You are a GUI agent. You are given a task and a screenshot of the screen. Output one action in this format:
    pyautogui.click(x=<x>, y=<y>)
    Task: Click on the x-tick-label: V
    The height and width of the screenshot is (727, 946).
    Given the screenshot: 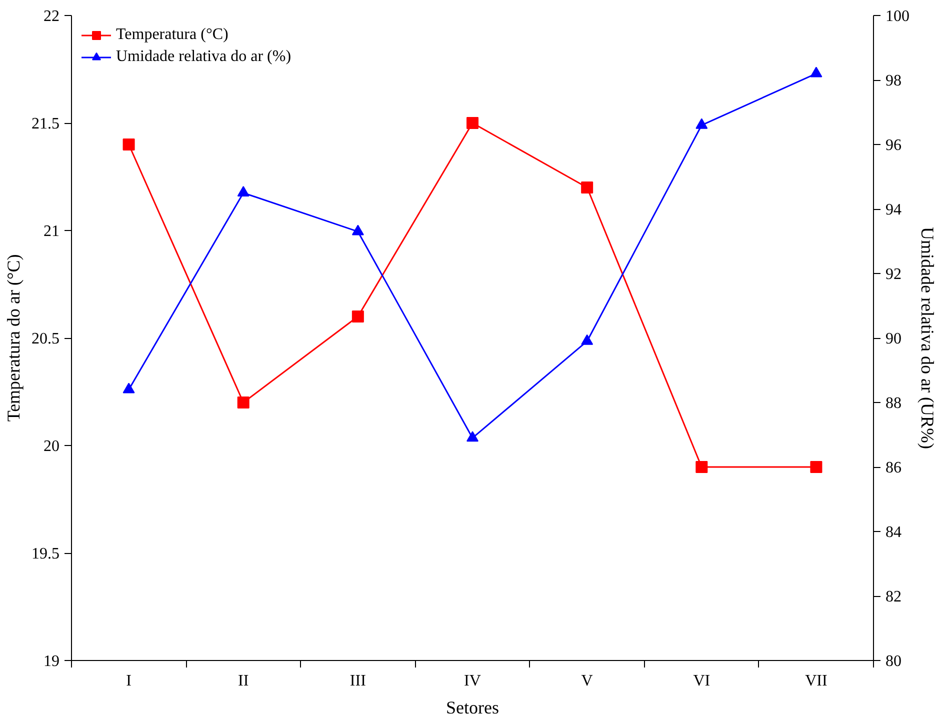 What is the action you would take?
    pyautogui.click(x=587, y=681)
    